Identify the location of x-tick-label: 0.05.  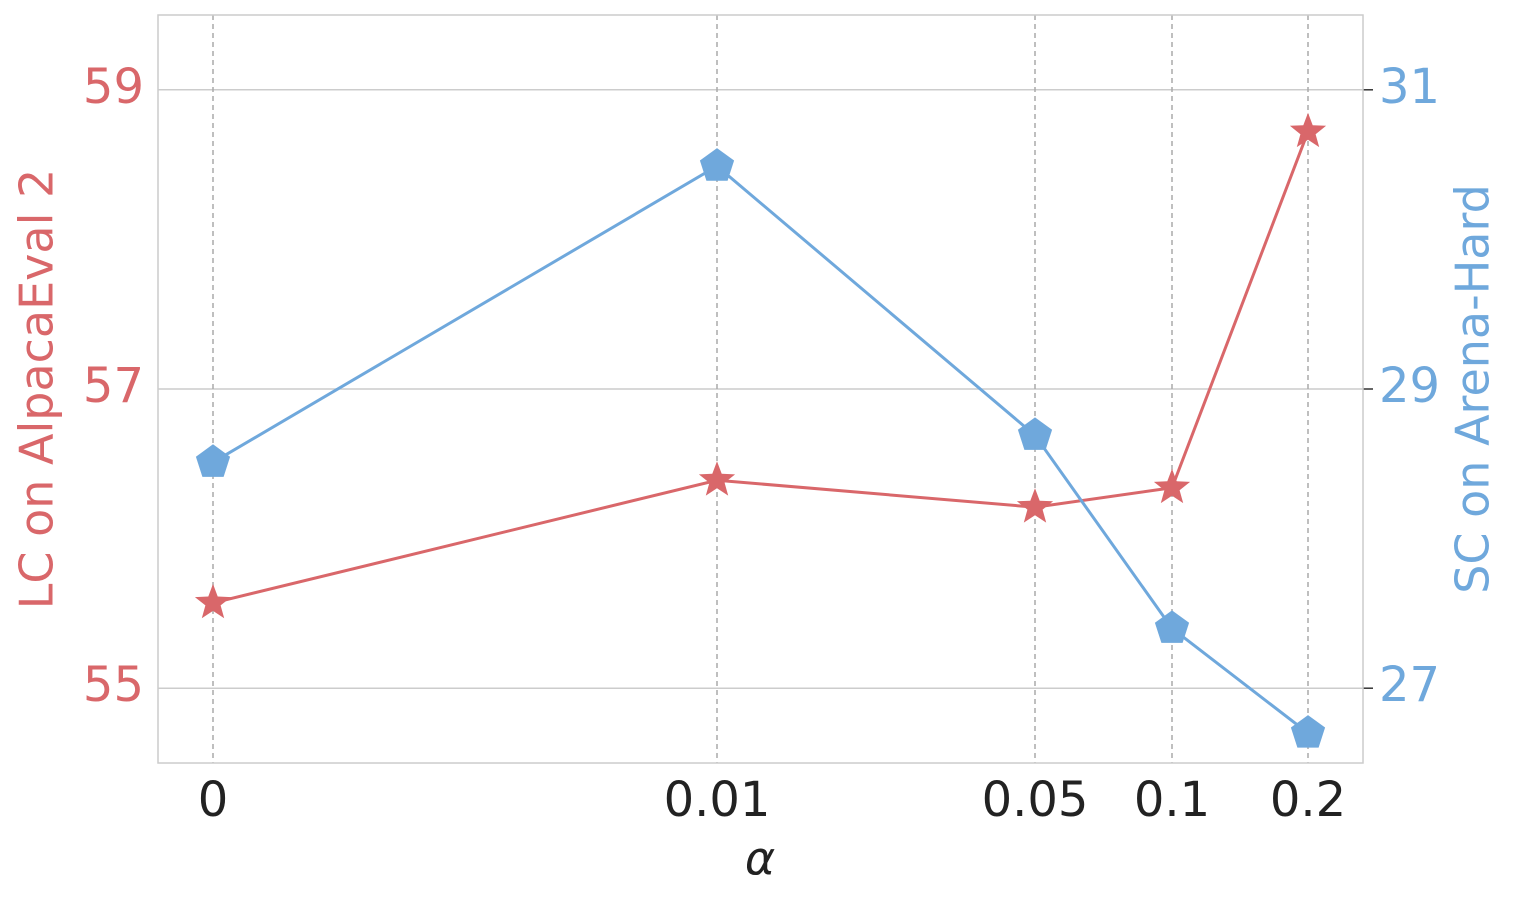
(1035, 800).